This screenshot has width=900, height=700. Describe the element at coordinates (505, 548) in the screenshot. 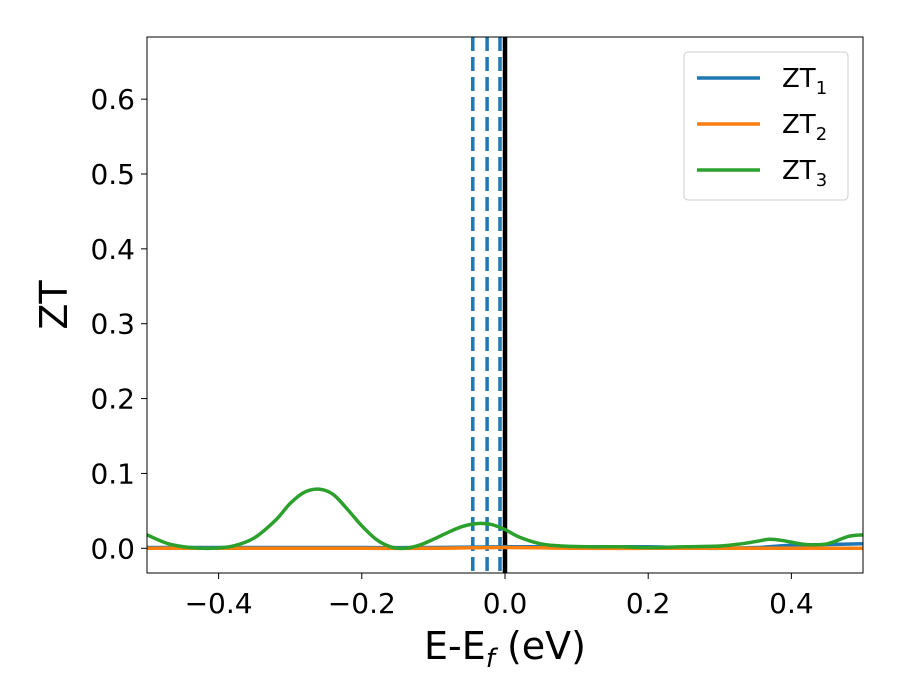

I see `series-line-zt2` at that location.